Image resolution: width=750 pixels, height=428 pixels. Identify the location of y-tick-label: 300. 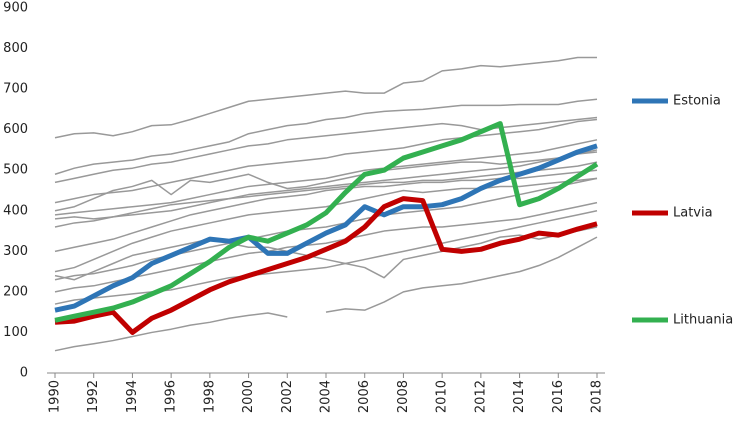
(15, 251).